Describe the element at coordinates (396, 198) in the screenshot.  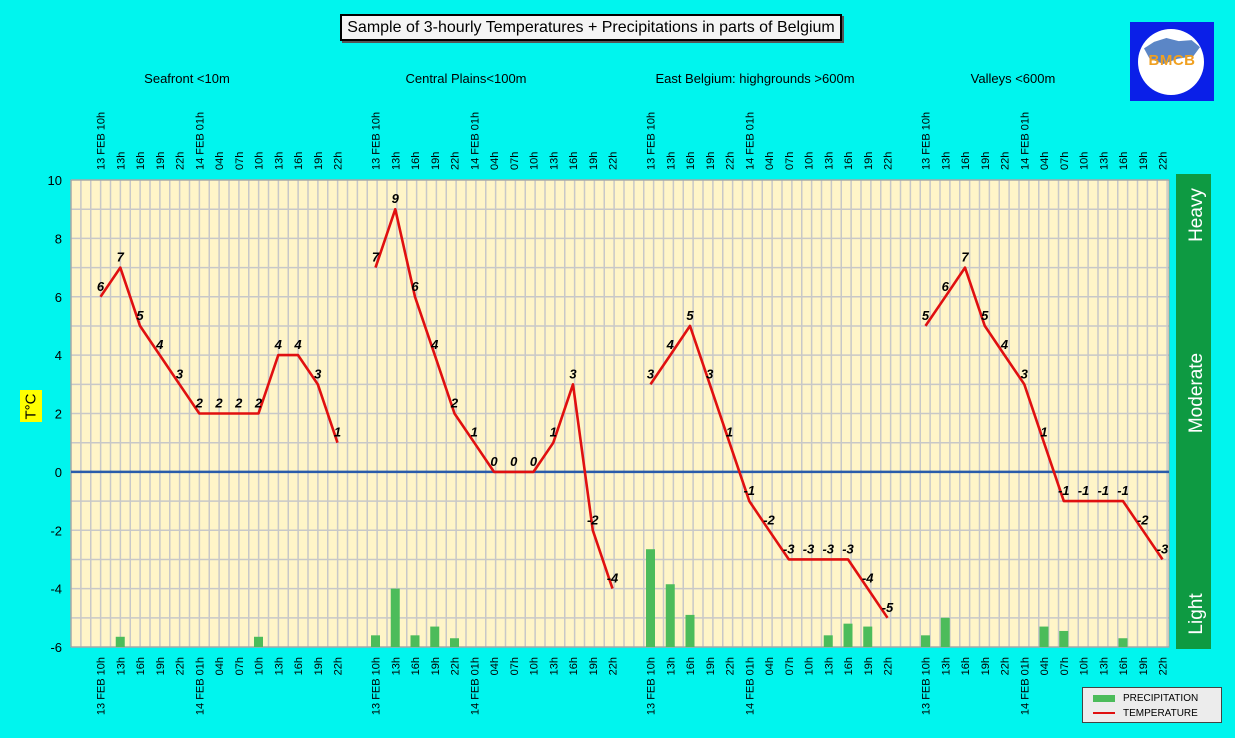
I see `temperature-data-label: 9` at that location.